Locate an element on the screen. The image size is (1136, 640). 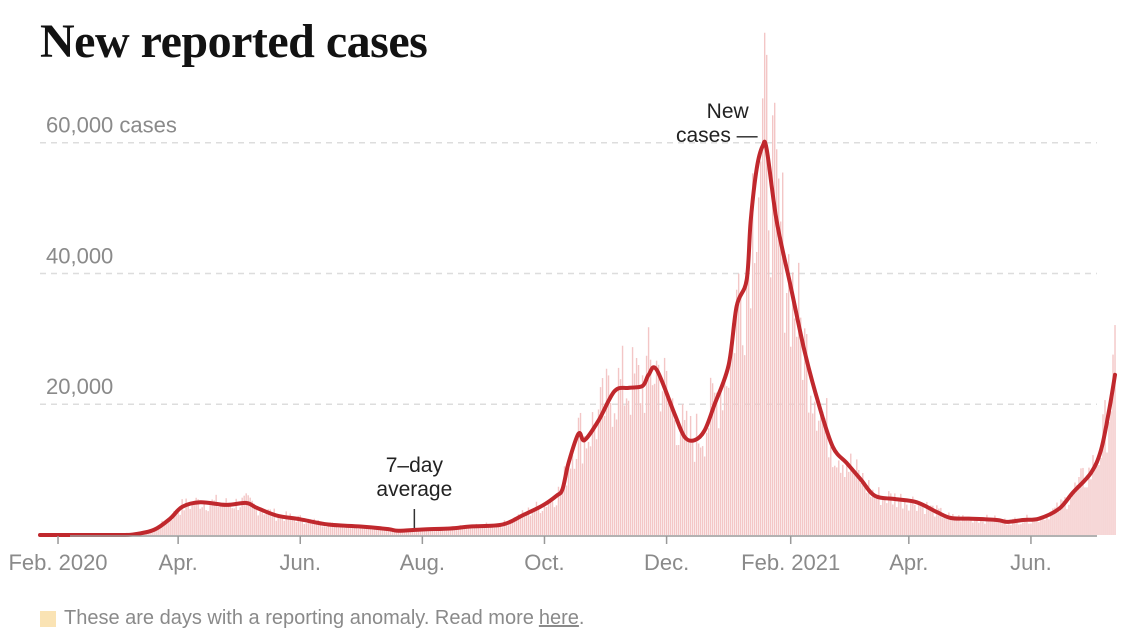
x-tick-label: Jun. is located at coordinates (1031, 562).